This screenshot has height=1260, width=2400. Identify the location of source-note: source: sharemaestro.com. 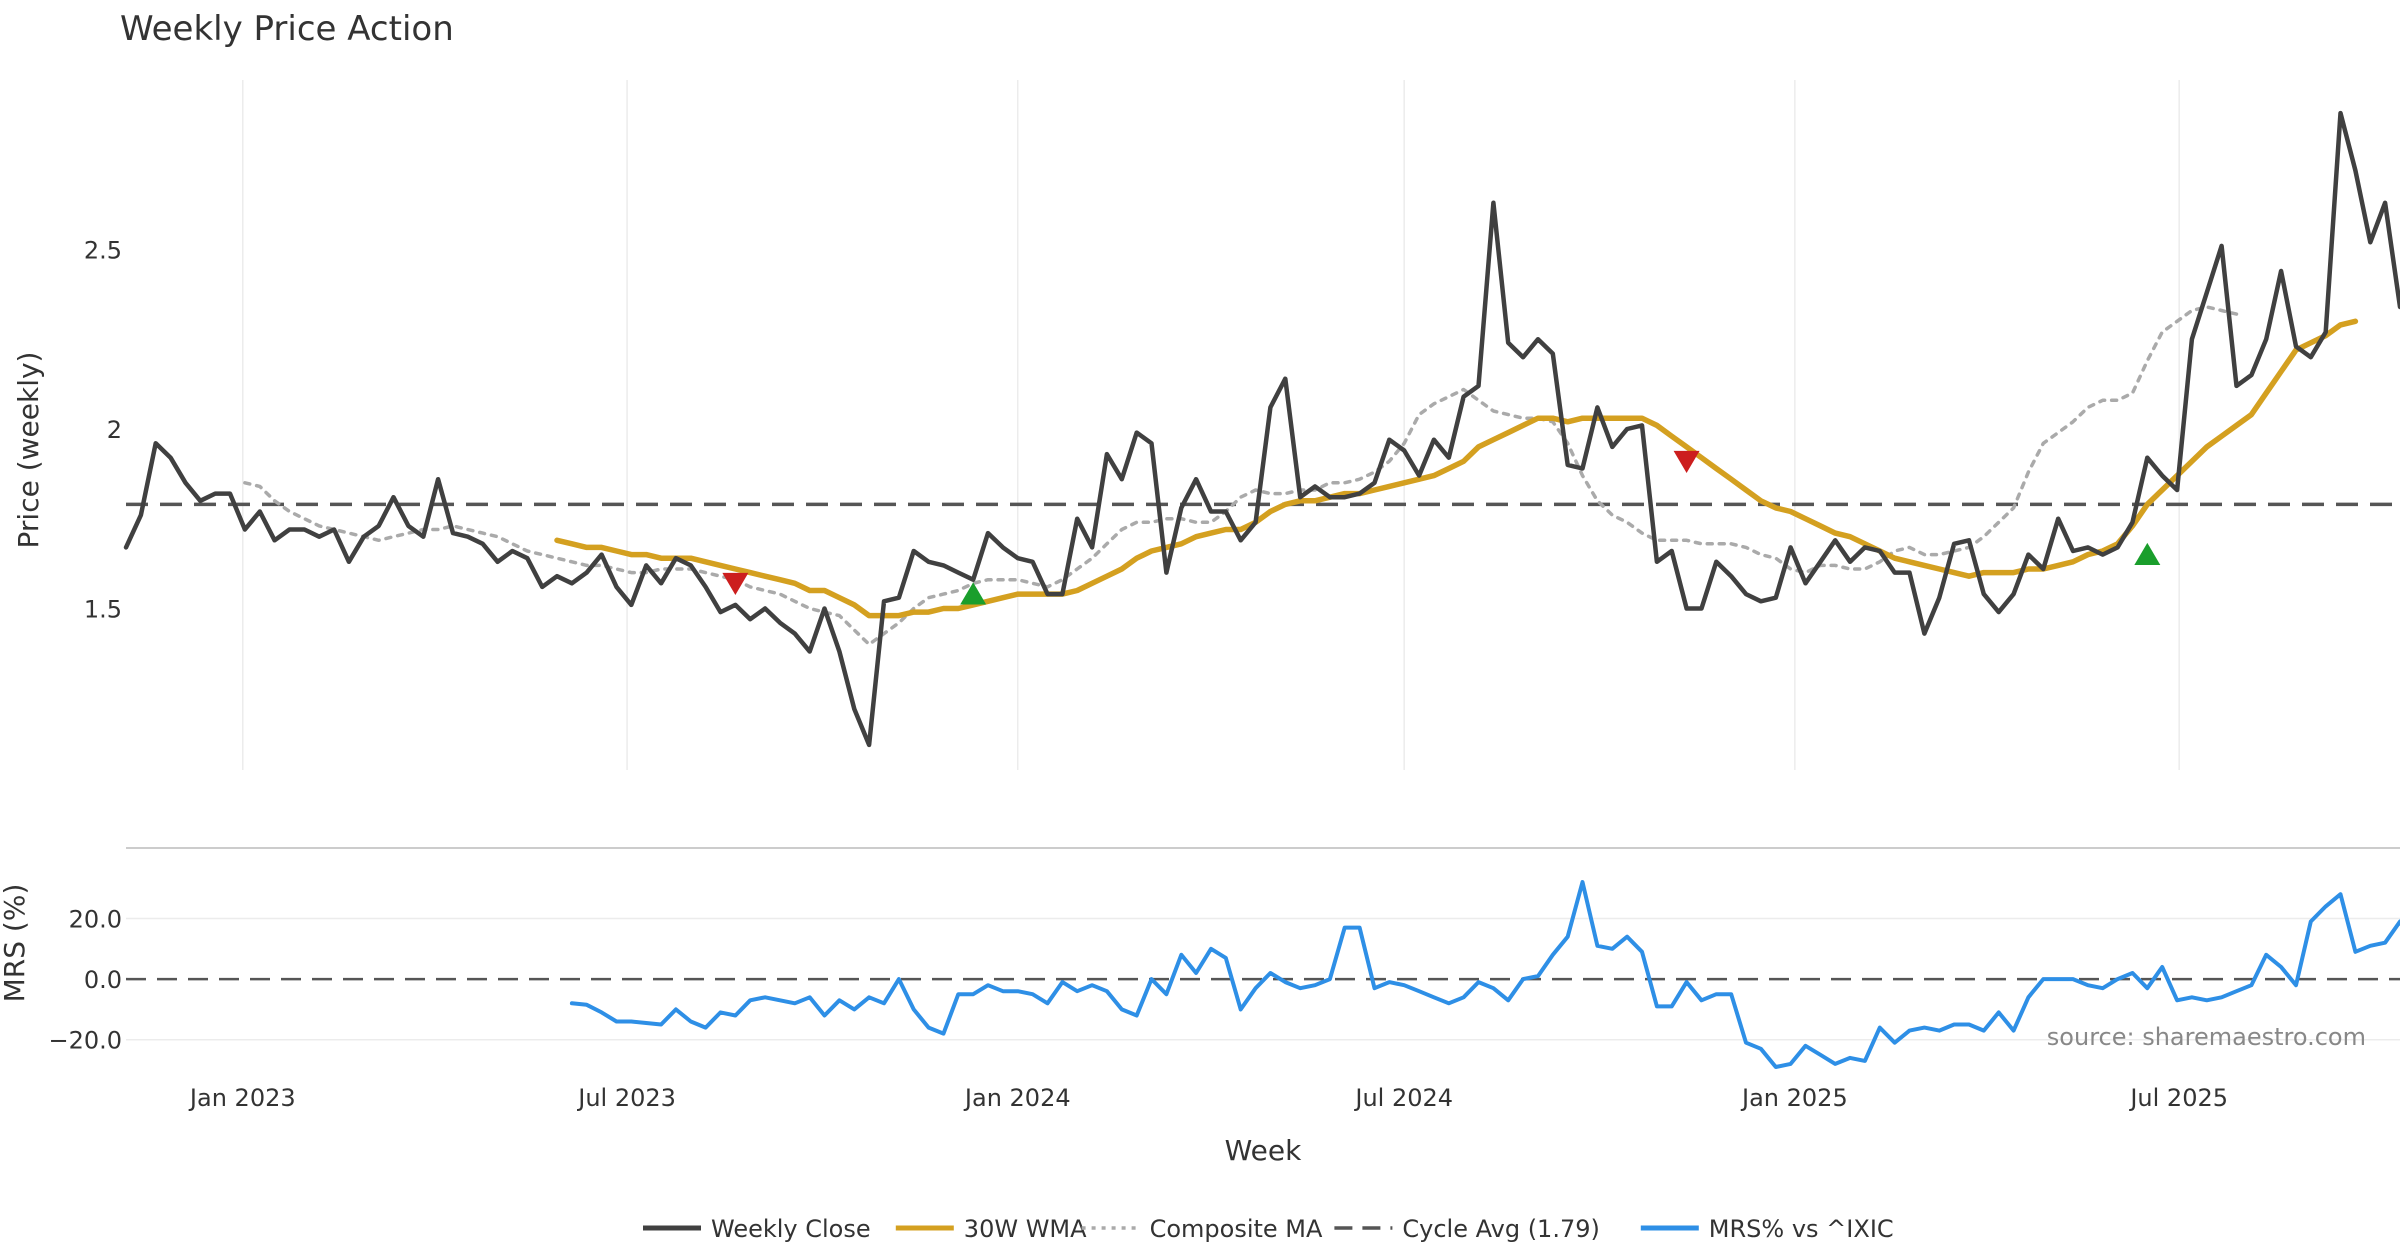
(2206, 1037).